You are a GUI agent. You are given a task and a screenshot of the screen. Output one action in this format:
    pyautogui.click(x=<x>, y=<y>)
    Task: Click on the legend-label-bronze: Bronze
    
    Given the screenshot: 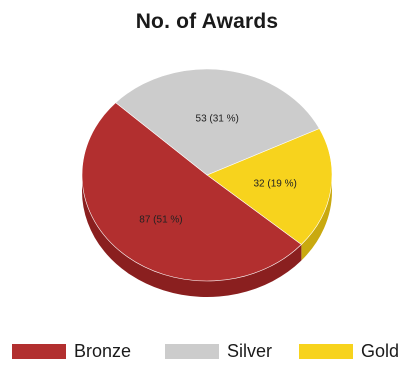 What is the action you would take?
    pyautogui.click(x=103, y=351)
    